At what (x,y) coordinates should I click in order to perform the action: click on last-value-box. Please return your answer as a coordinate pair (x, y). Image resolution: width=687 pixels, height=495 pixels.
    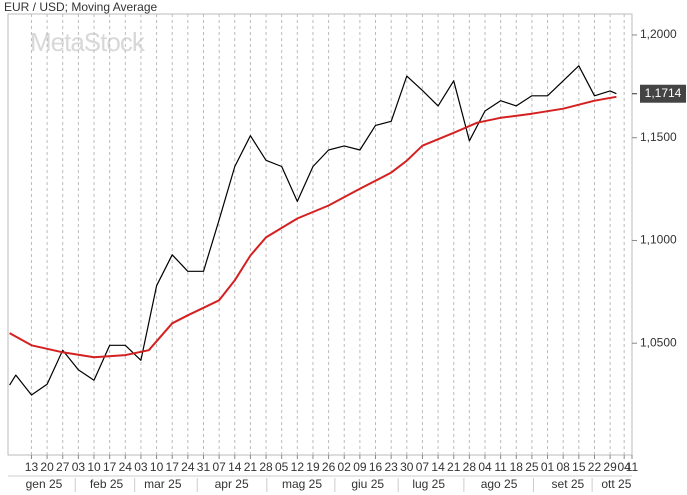
    Looking at the image, I should click on (663, 93).